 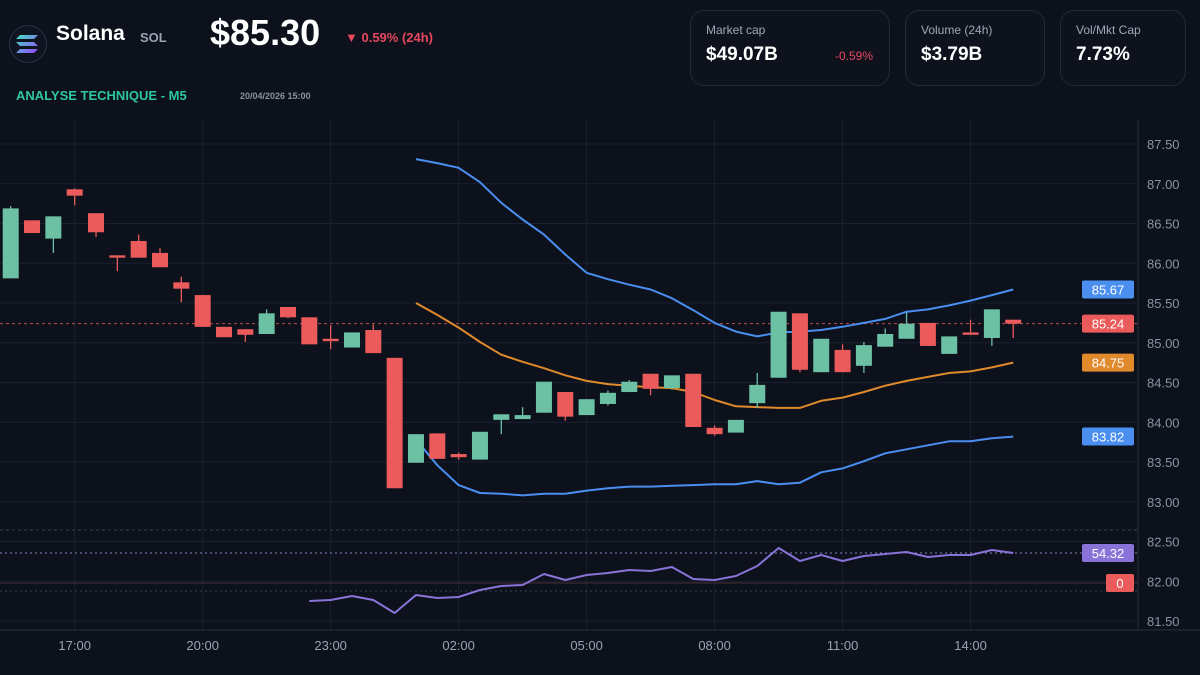 I want to click on lower-band-badge-bg, so click(x=1108, y=436).